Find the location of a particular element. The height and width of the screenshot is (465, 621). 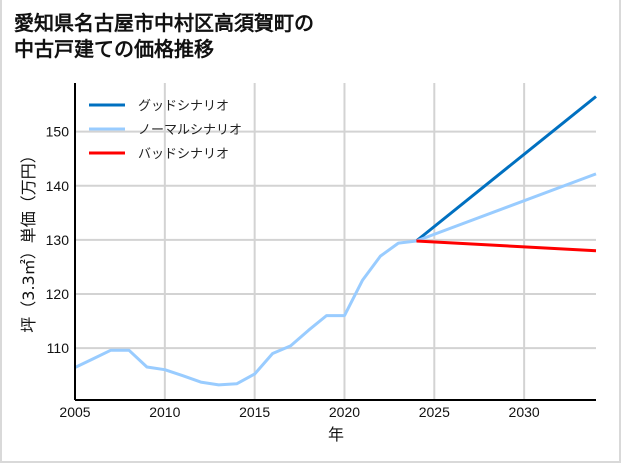

y-tick-label: 140 is located at coordinates (58, 186).